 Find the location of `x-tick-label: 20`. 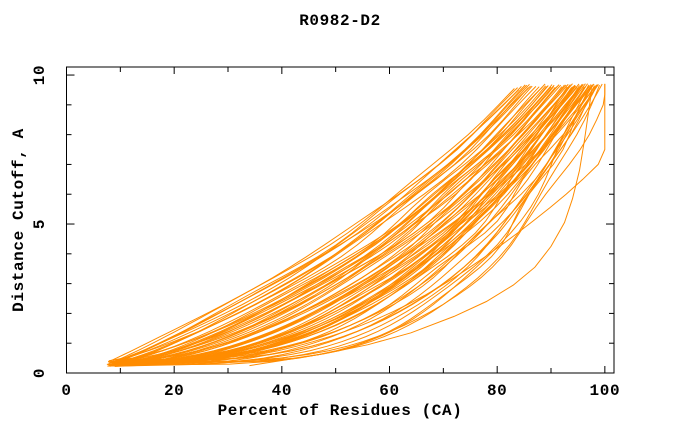

x-tick-label: 20 is located at coordinates (174, 391).